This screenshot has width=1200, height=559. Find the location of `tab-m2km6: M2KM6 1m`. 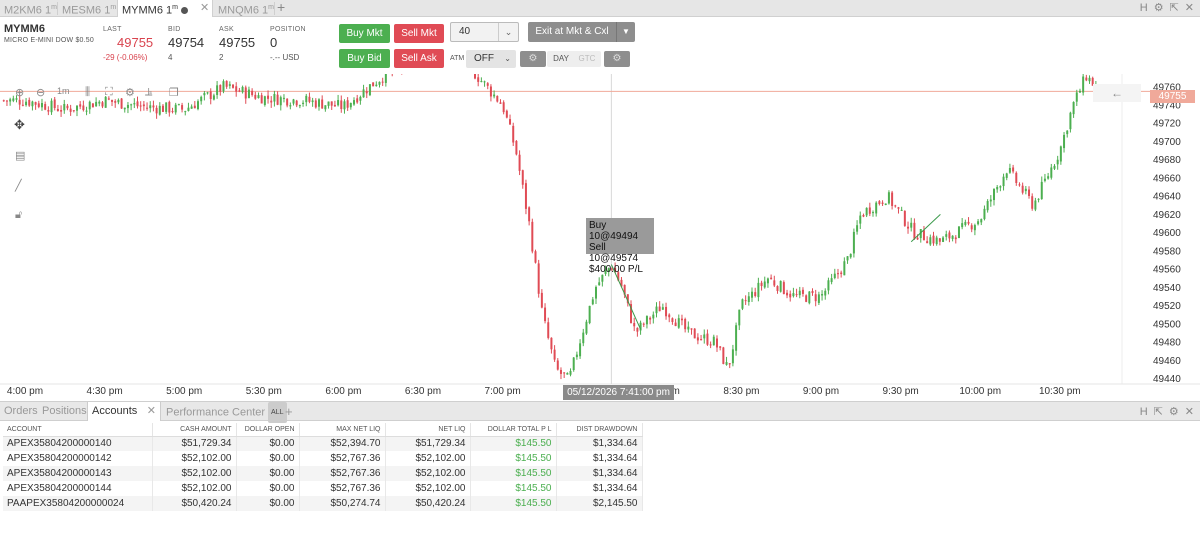

tab-m2km6: M2KM6 1m is located at coordinates (28, 8).